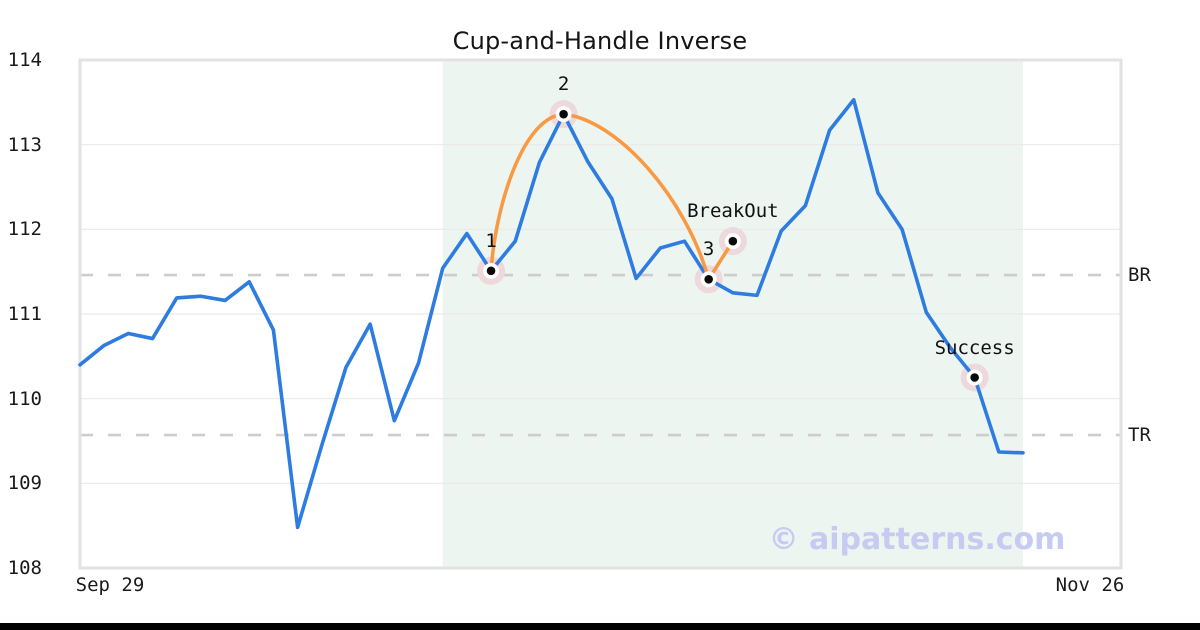 Image resolution: width=1200 pixels, height=630 pixels. What do you see at coordinates (974, 347) in the screenshot?
I see `marker-label: Success` at bounding box center [974, 347].